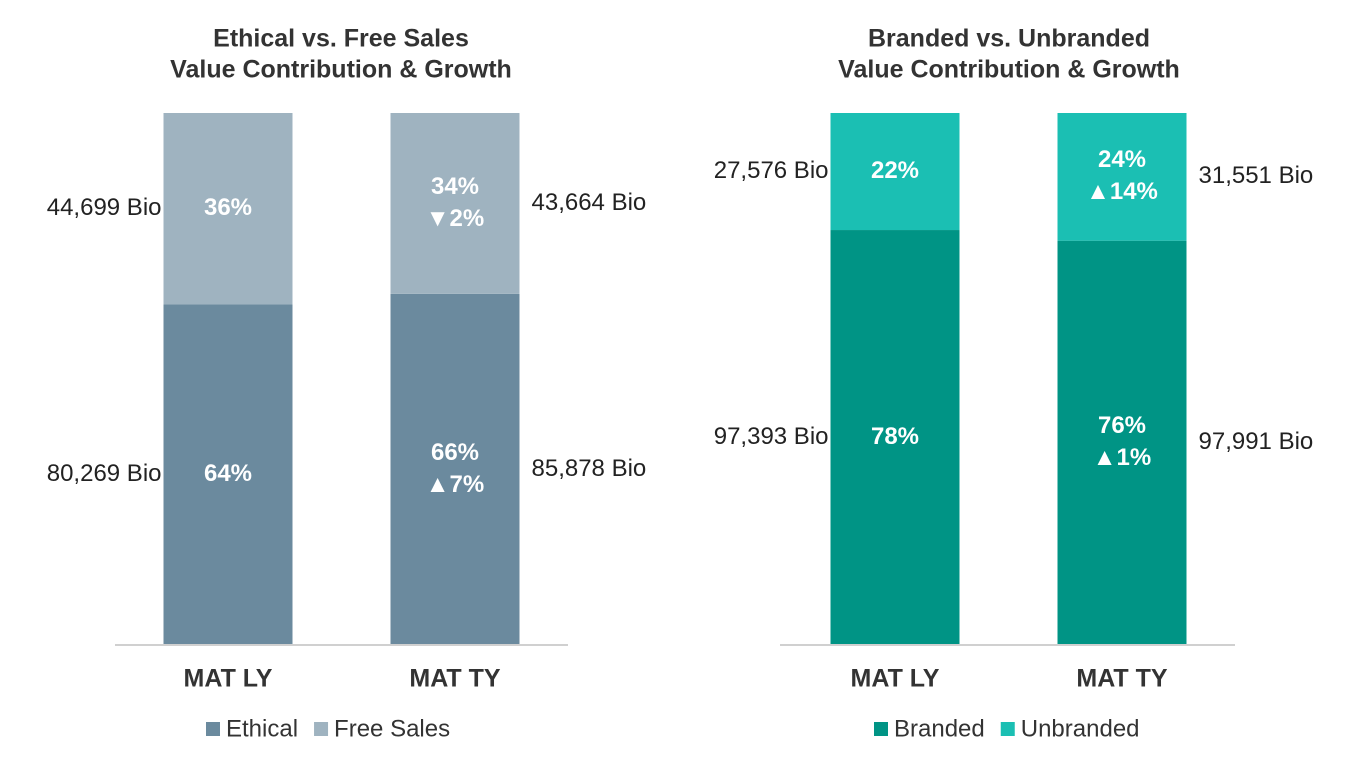 The height and width of the screenshot is (762, 1360). I want to click on value-label: 78%, so click(895, 436).